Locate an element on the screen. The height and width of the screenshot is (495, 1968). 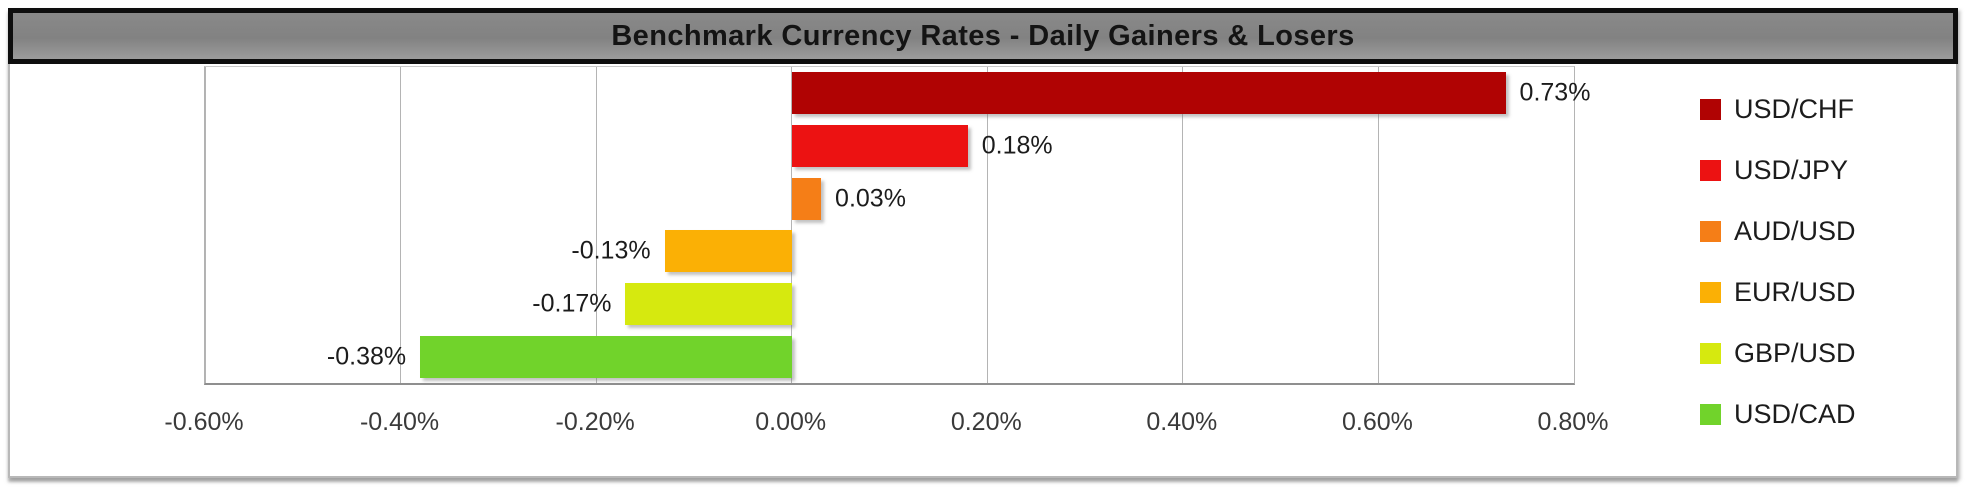
x-tick-label: 0.60% is located at coordinates (1377, 422).